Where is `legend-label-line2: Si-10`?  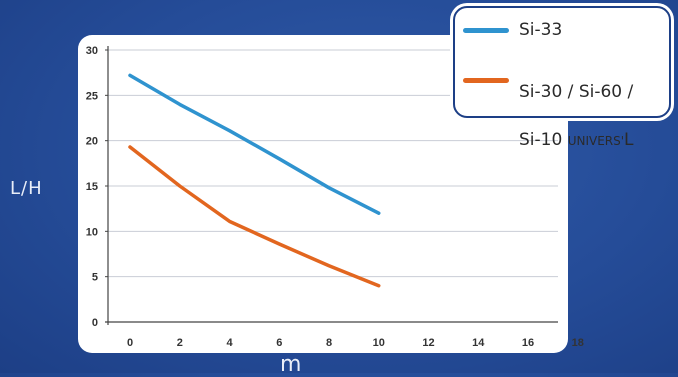
legend-label-line2: Si-10 is located at coordinates (543, 140).